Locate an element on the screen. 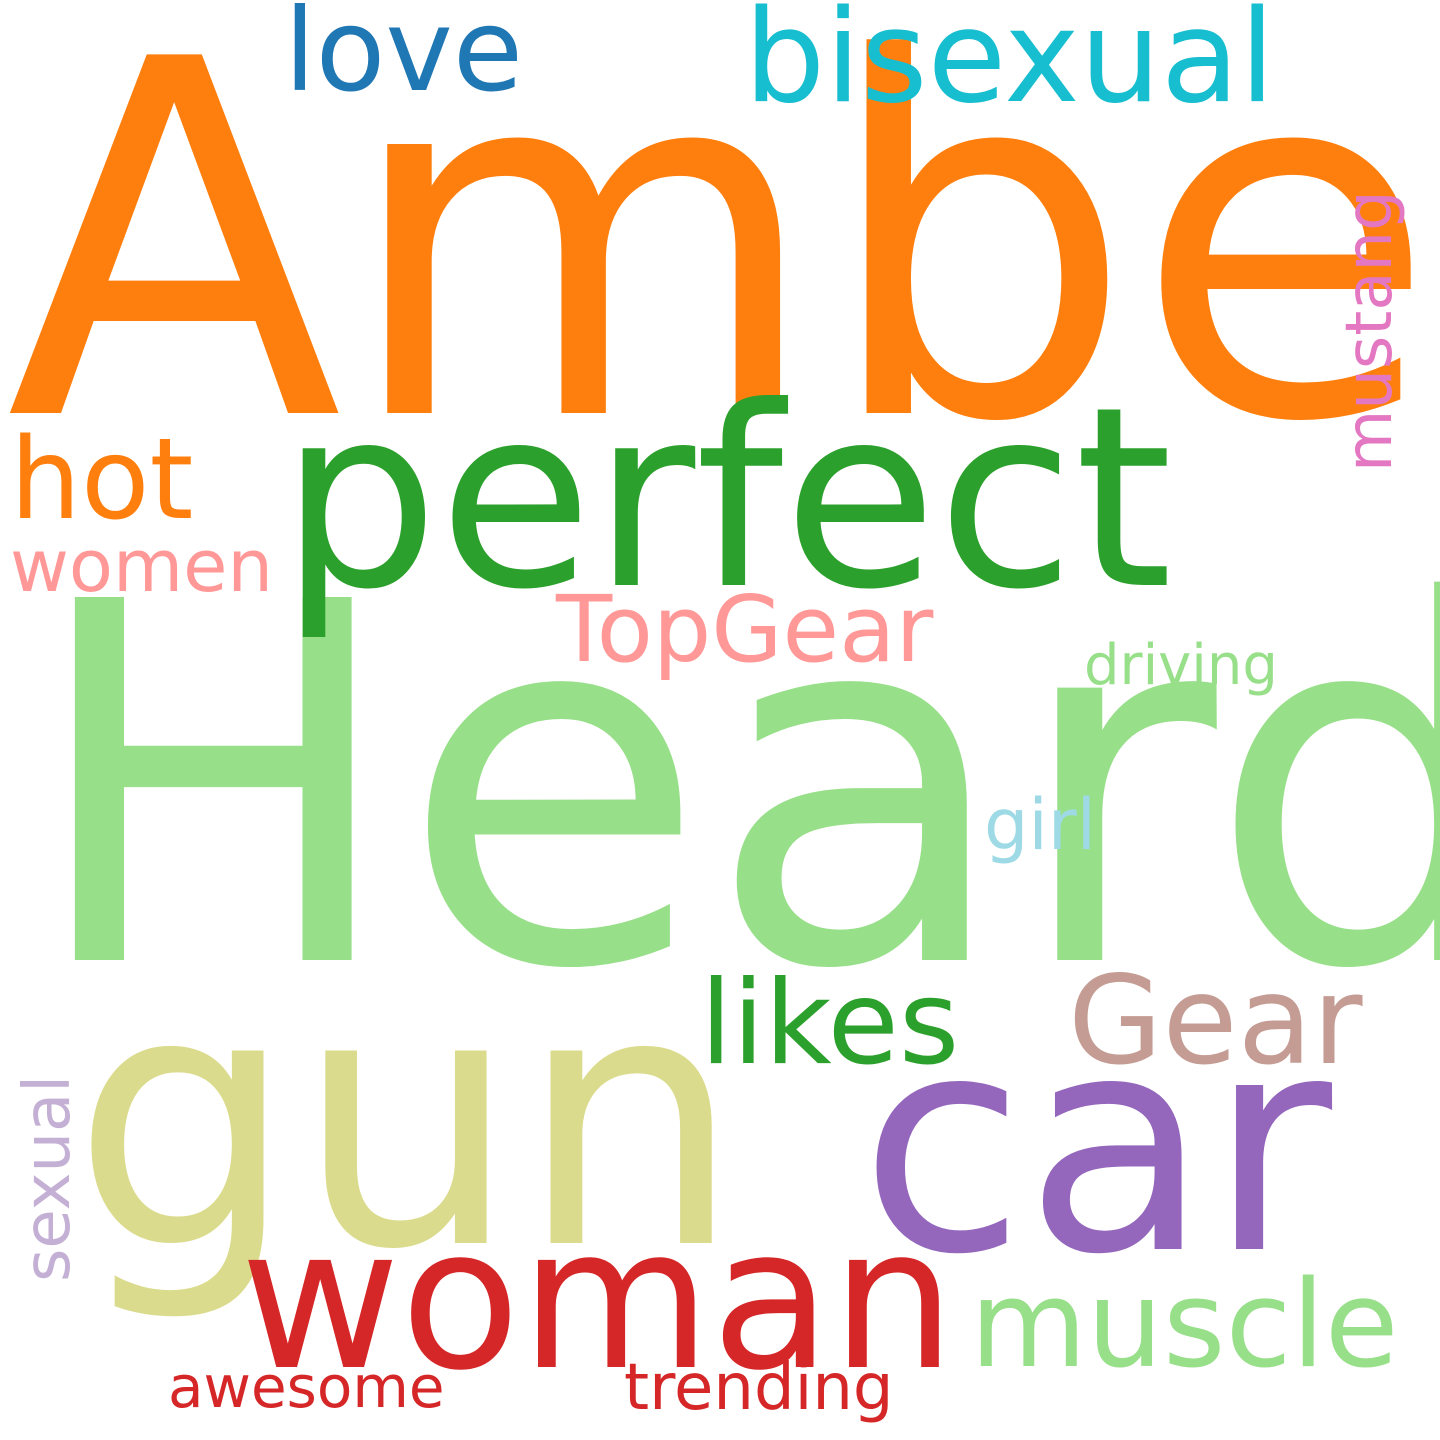 The width and height of the screenshot is (1440, 1440). word-likes: likes is located at coordinates (830, 1023).